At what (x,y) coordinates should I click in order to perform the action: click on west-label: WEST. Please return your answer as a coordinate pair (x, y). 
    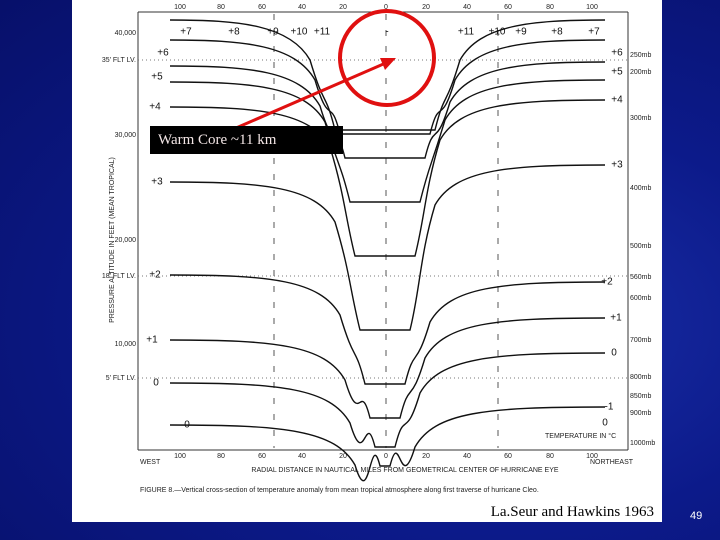
    Looking at the image, I should click on (150, 462).